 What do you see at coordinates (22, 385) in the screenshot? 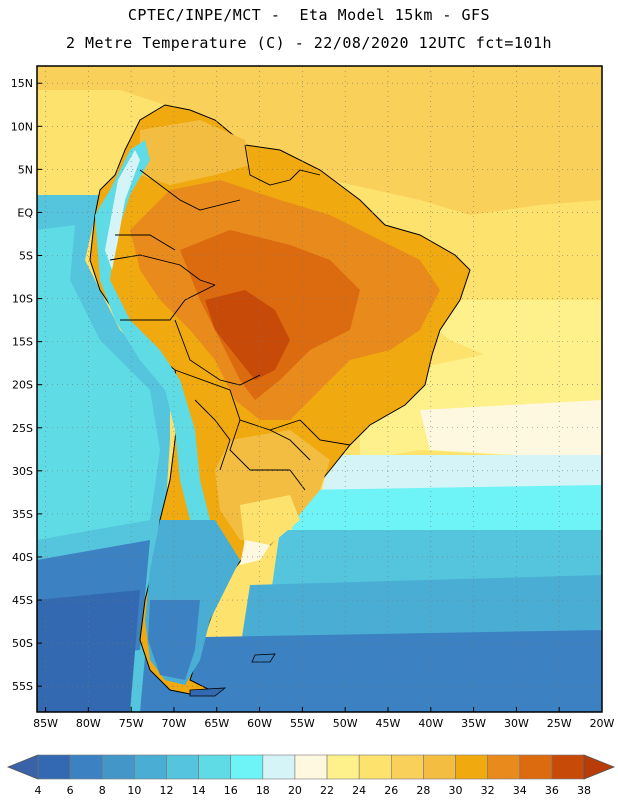
I see `lat-tick-label: 20S` at bounding box center [22, 385].